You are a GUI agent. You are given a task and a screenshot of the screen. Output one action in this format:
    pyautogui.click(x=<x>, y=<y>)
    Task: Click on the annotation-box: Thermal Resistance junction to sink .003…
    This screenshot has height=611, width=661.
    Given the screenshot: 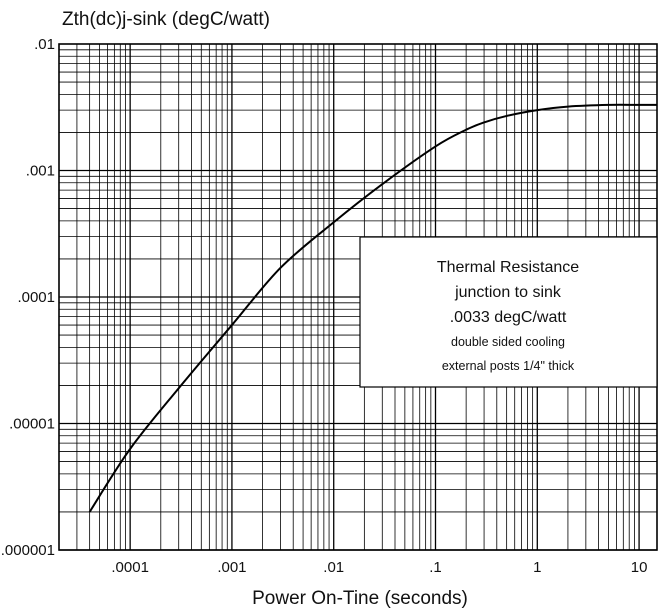 What is the action you would take?
    pyautogui.click(x=508, y=312)
    